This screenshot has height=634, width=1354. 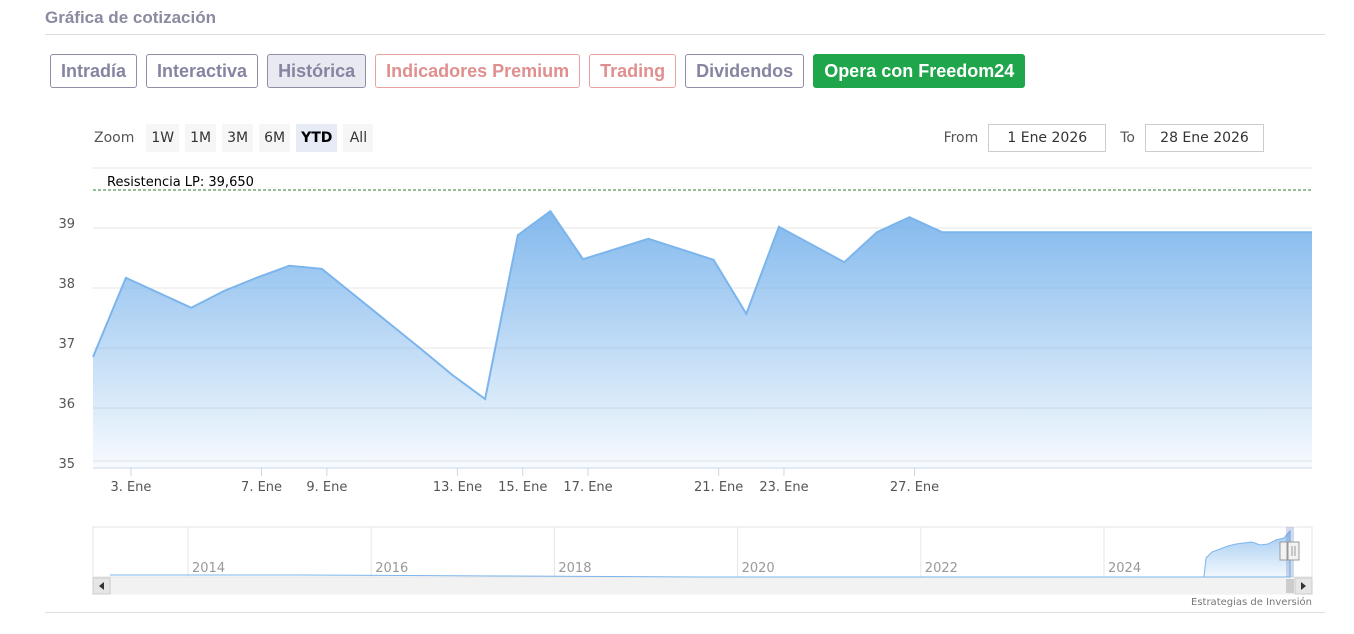 What do you see at coordinates (317, 71) in the screenshot?
I see `tab-historica: Histórica` at bounding box center [317, 71].